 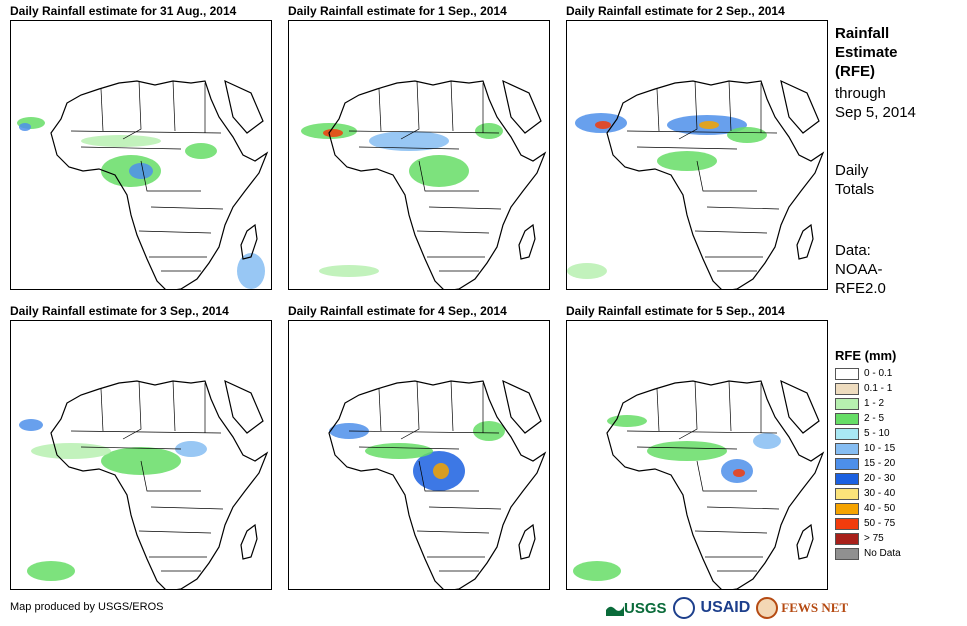 What do you see at coordinates (675, 311) in the screenshot?
I see `panel-title: Daily Rainfall estimate for 5 Sep., 2014` at bounding box center [675, 311].